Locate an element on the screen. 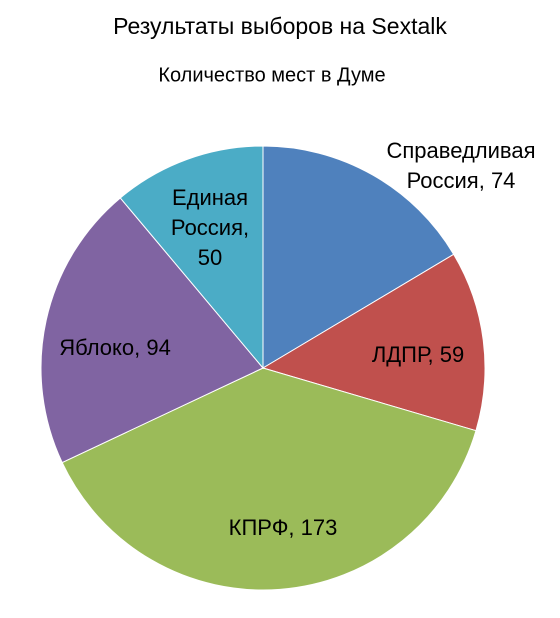  data-label: ЛДПР, 59 is located at coordinates (418, 354).